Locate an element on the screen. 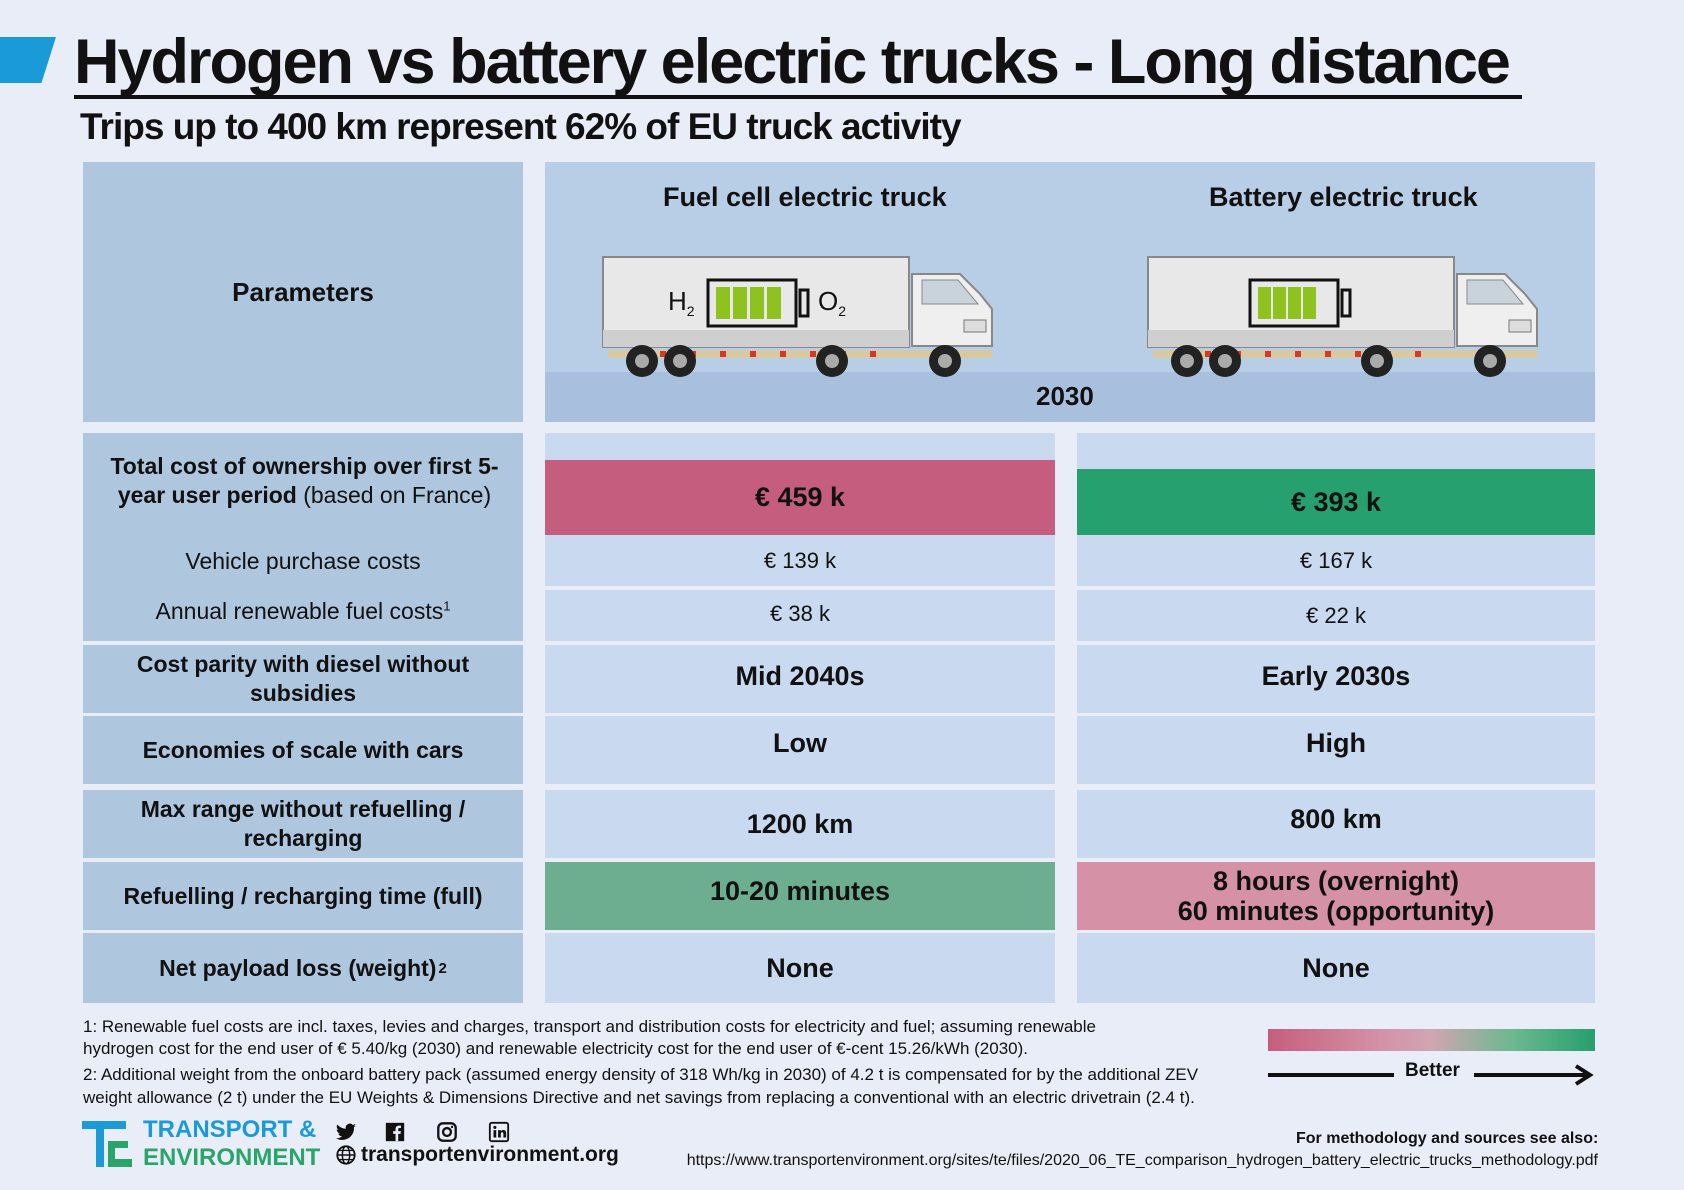  fcev-o2-label: O2 is located at coordinates (832, 302).